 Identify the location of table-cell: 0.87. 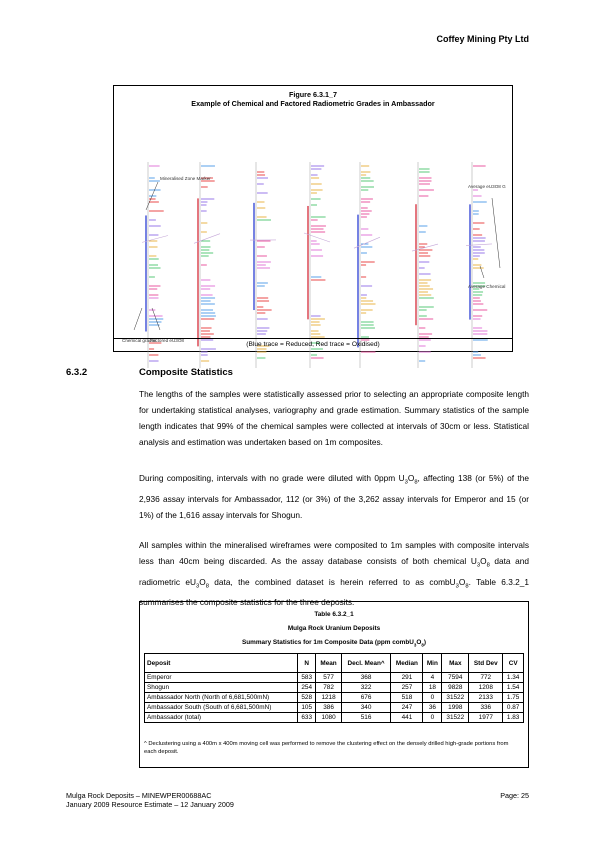
(513, 707).